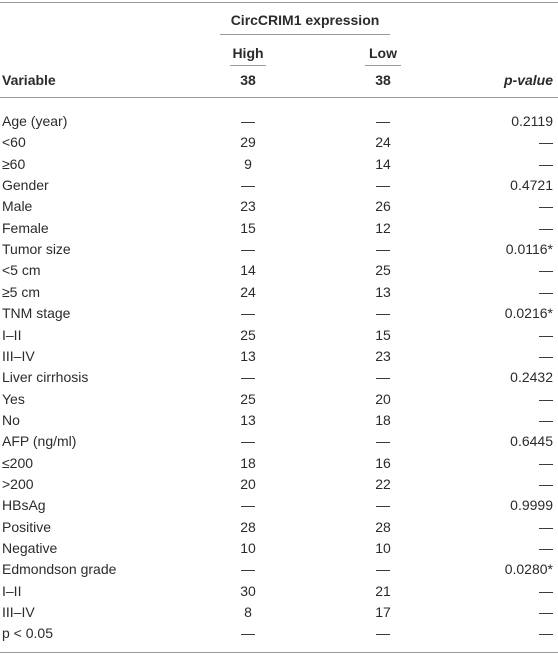  Describe the element at coordinates (14, 142) in the screenshot. I see `variable-cell: <60` at that location.